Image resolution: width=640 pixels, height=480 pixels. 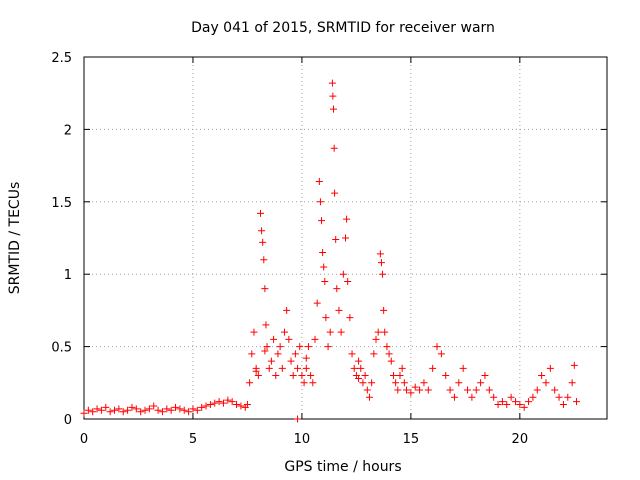 What do you see at coordinates (342, 467) in the screenshot?
I see `x-axis-label: GPS time / hours` at bounding box center [342, 467].